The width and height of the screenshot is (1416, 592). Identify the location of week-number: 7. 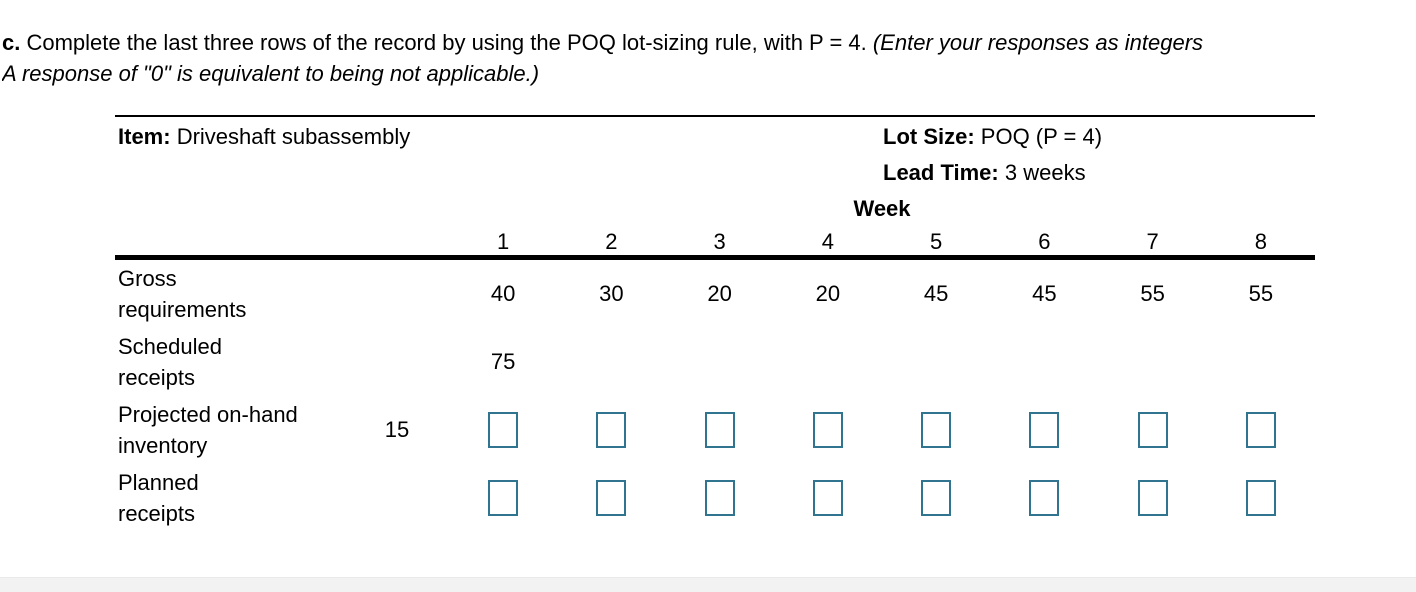
(1152, 241).